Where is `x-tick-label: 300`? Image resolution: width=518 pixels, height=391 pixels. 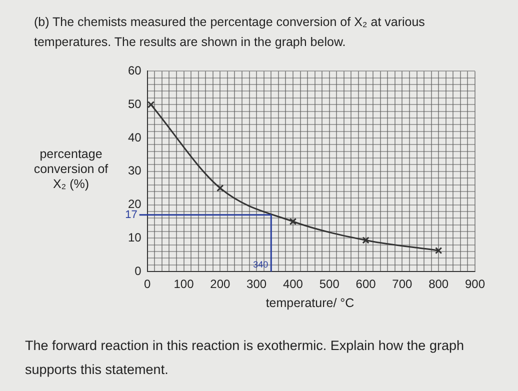 x-tick-label: 300 is located at coordinates (256, 284).